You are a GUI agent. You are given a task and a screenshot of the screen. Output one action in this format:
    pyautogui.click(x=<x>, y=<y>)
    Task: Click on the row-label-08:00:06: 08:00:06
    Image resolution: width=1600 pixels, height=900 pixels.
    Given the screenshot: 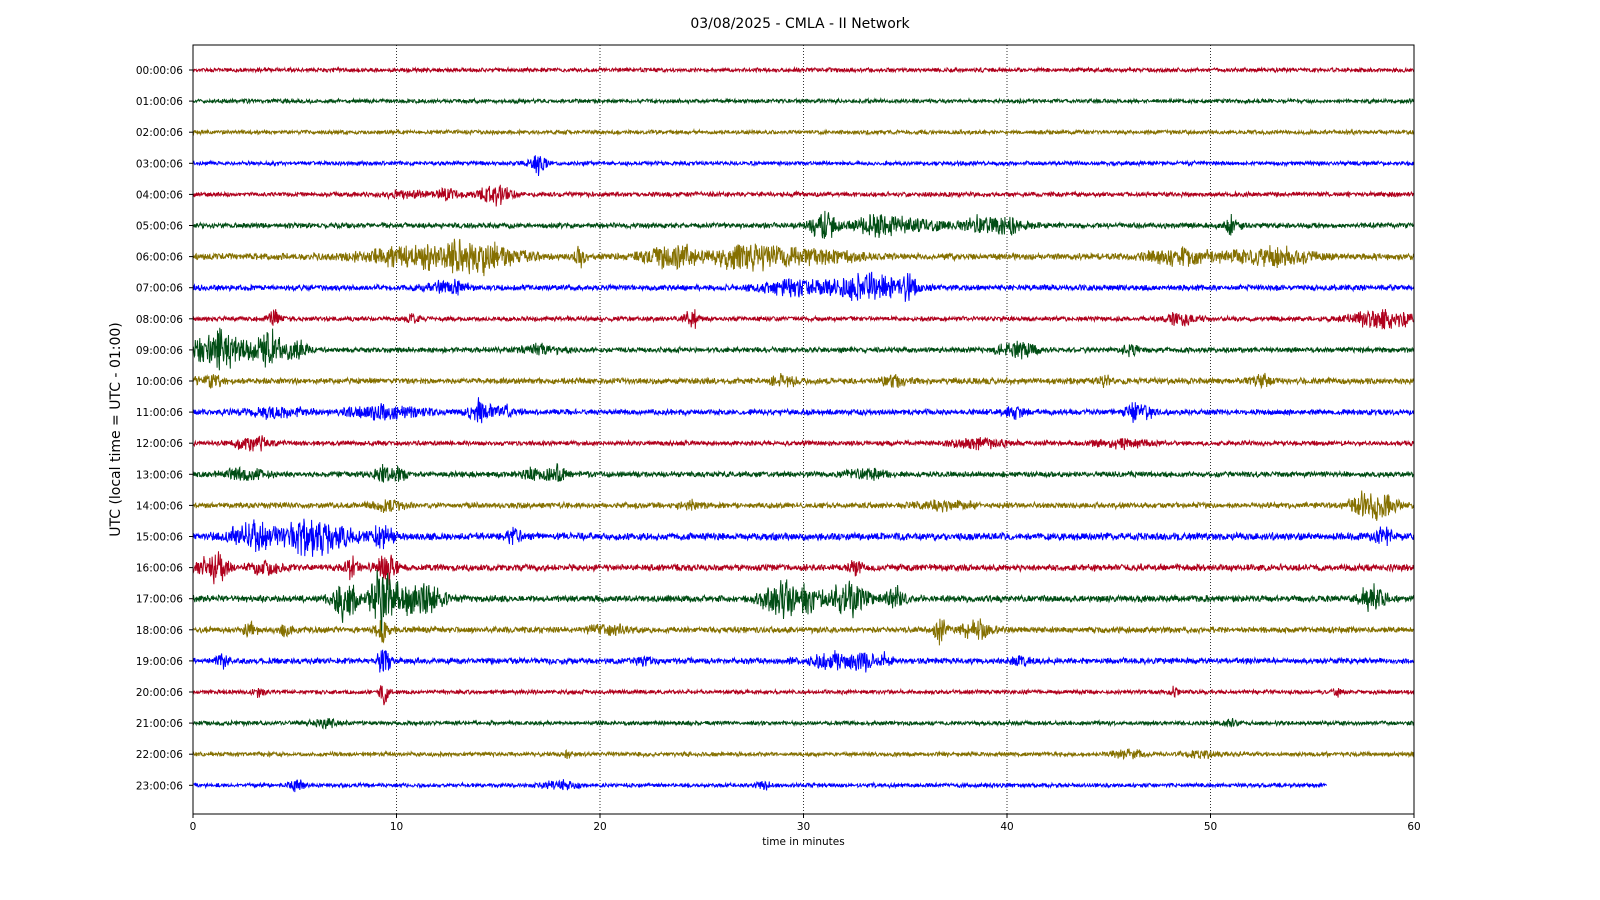 What is the action you would take?
    pyautogui.click(x=159, y=320)
    